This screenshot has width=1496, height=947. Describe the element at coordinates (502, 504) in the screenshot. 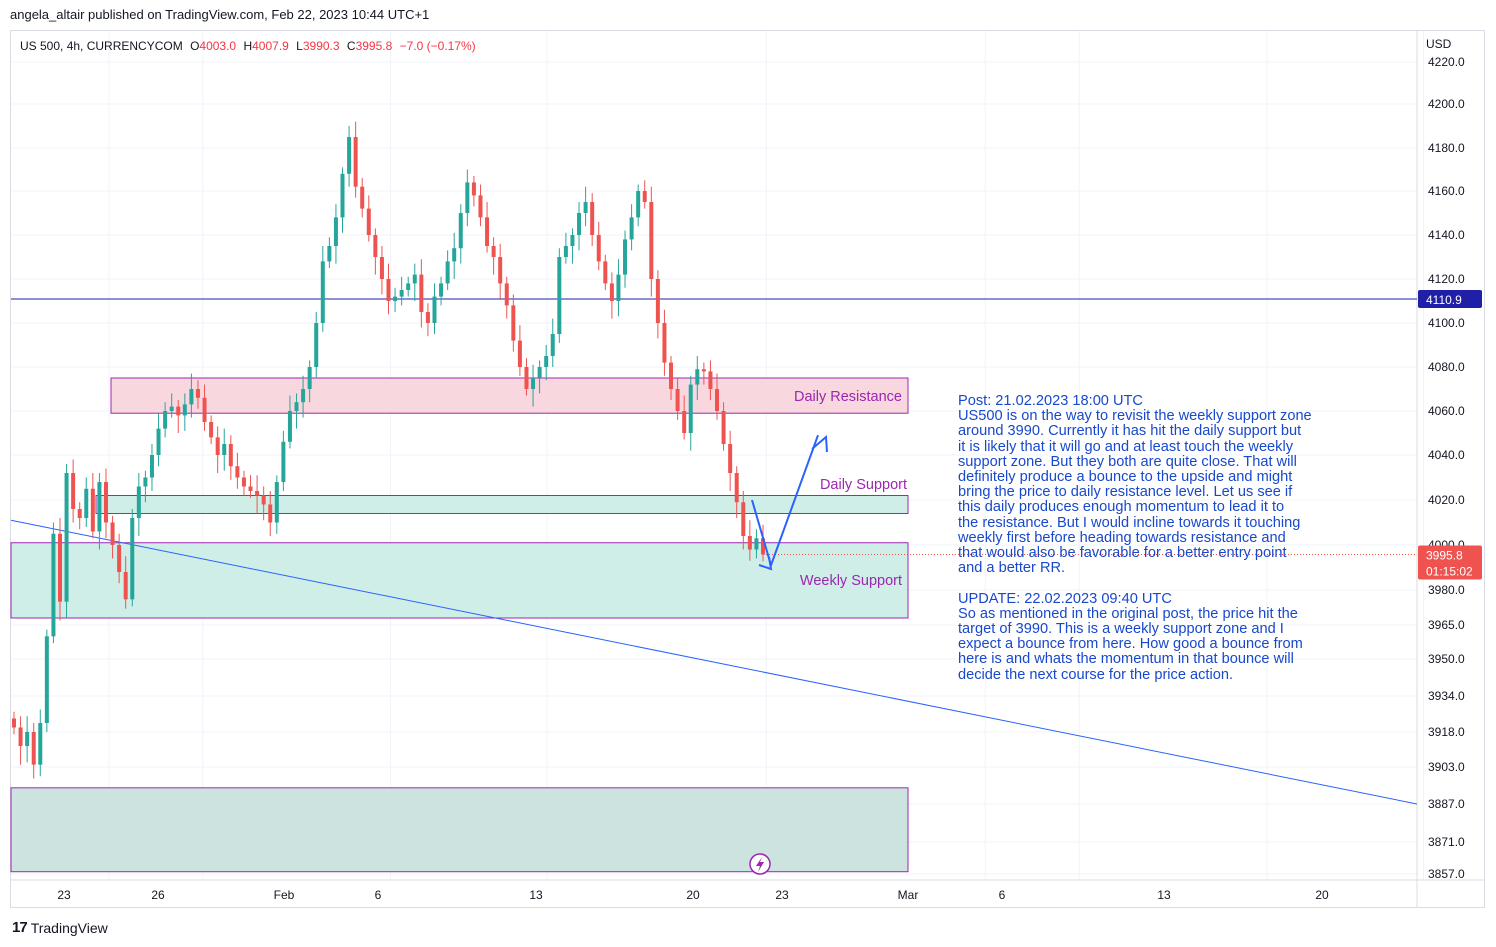

I see `daily-support-zone` at that location.